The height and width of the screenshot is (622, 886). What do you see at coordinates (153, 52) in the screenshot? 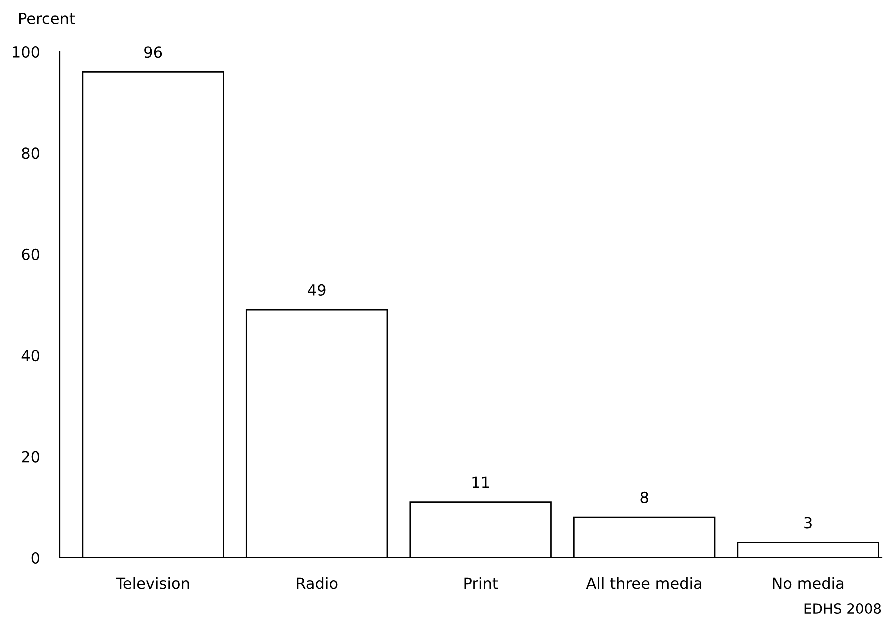
I see `data-label: 96` at bounding box center [153, 52].